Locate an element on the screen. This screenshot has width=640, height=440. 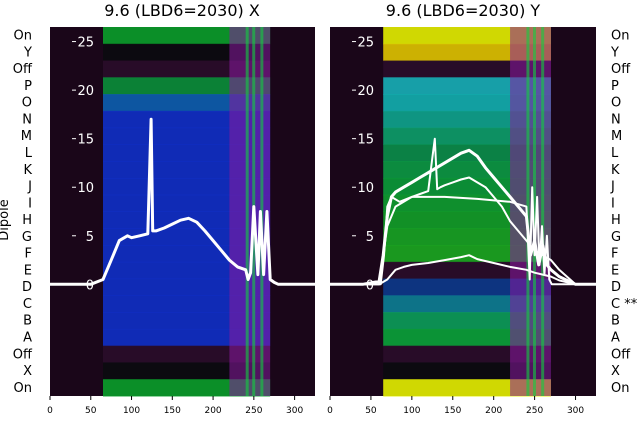
dipole-label: F is located at coordinates (614, 254).